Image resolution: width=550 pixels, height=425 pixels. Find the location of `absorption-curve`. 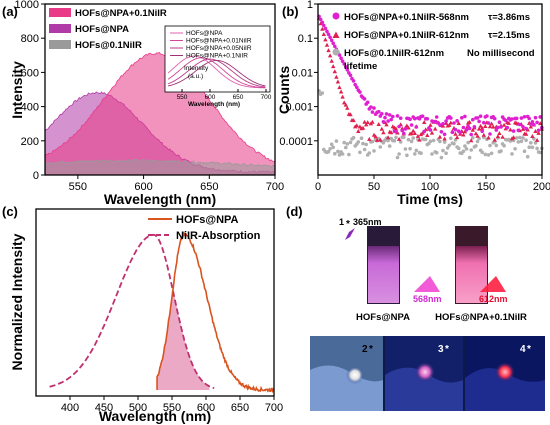

absorption-curve is located at coordinates (132, 311).